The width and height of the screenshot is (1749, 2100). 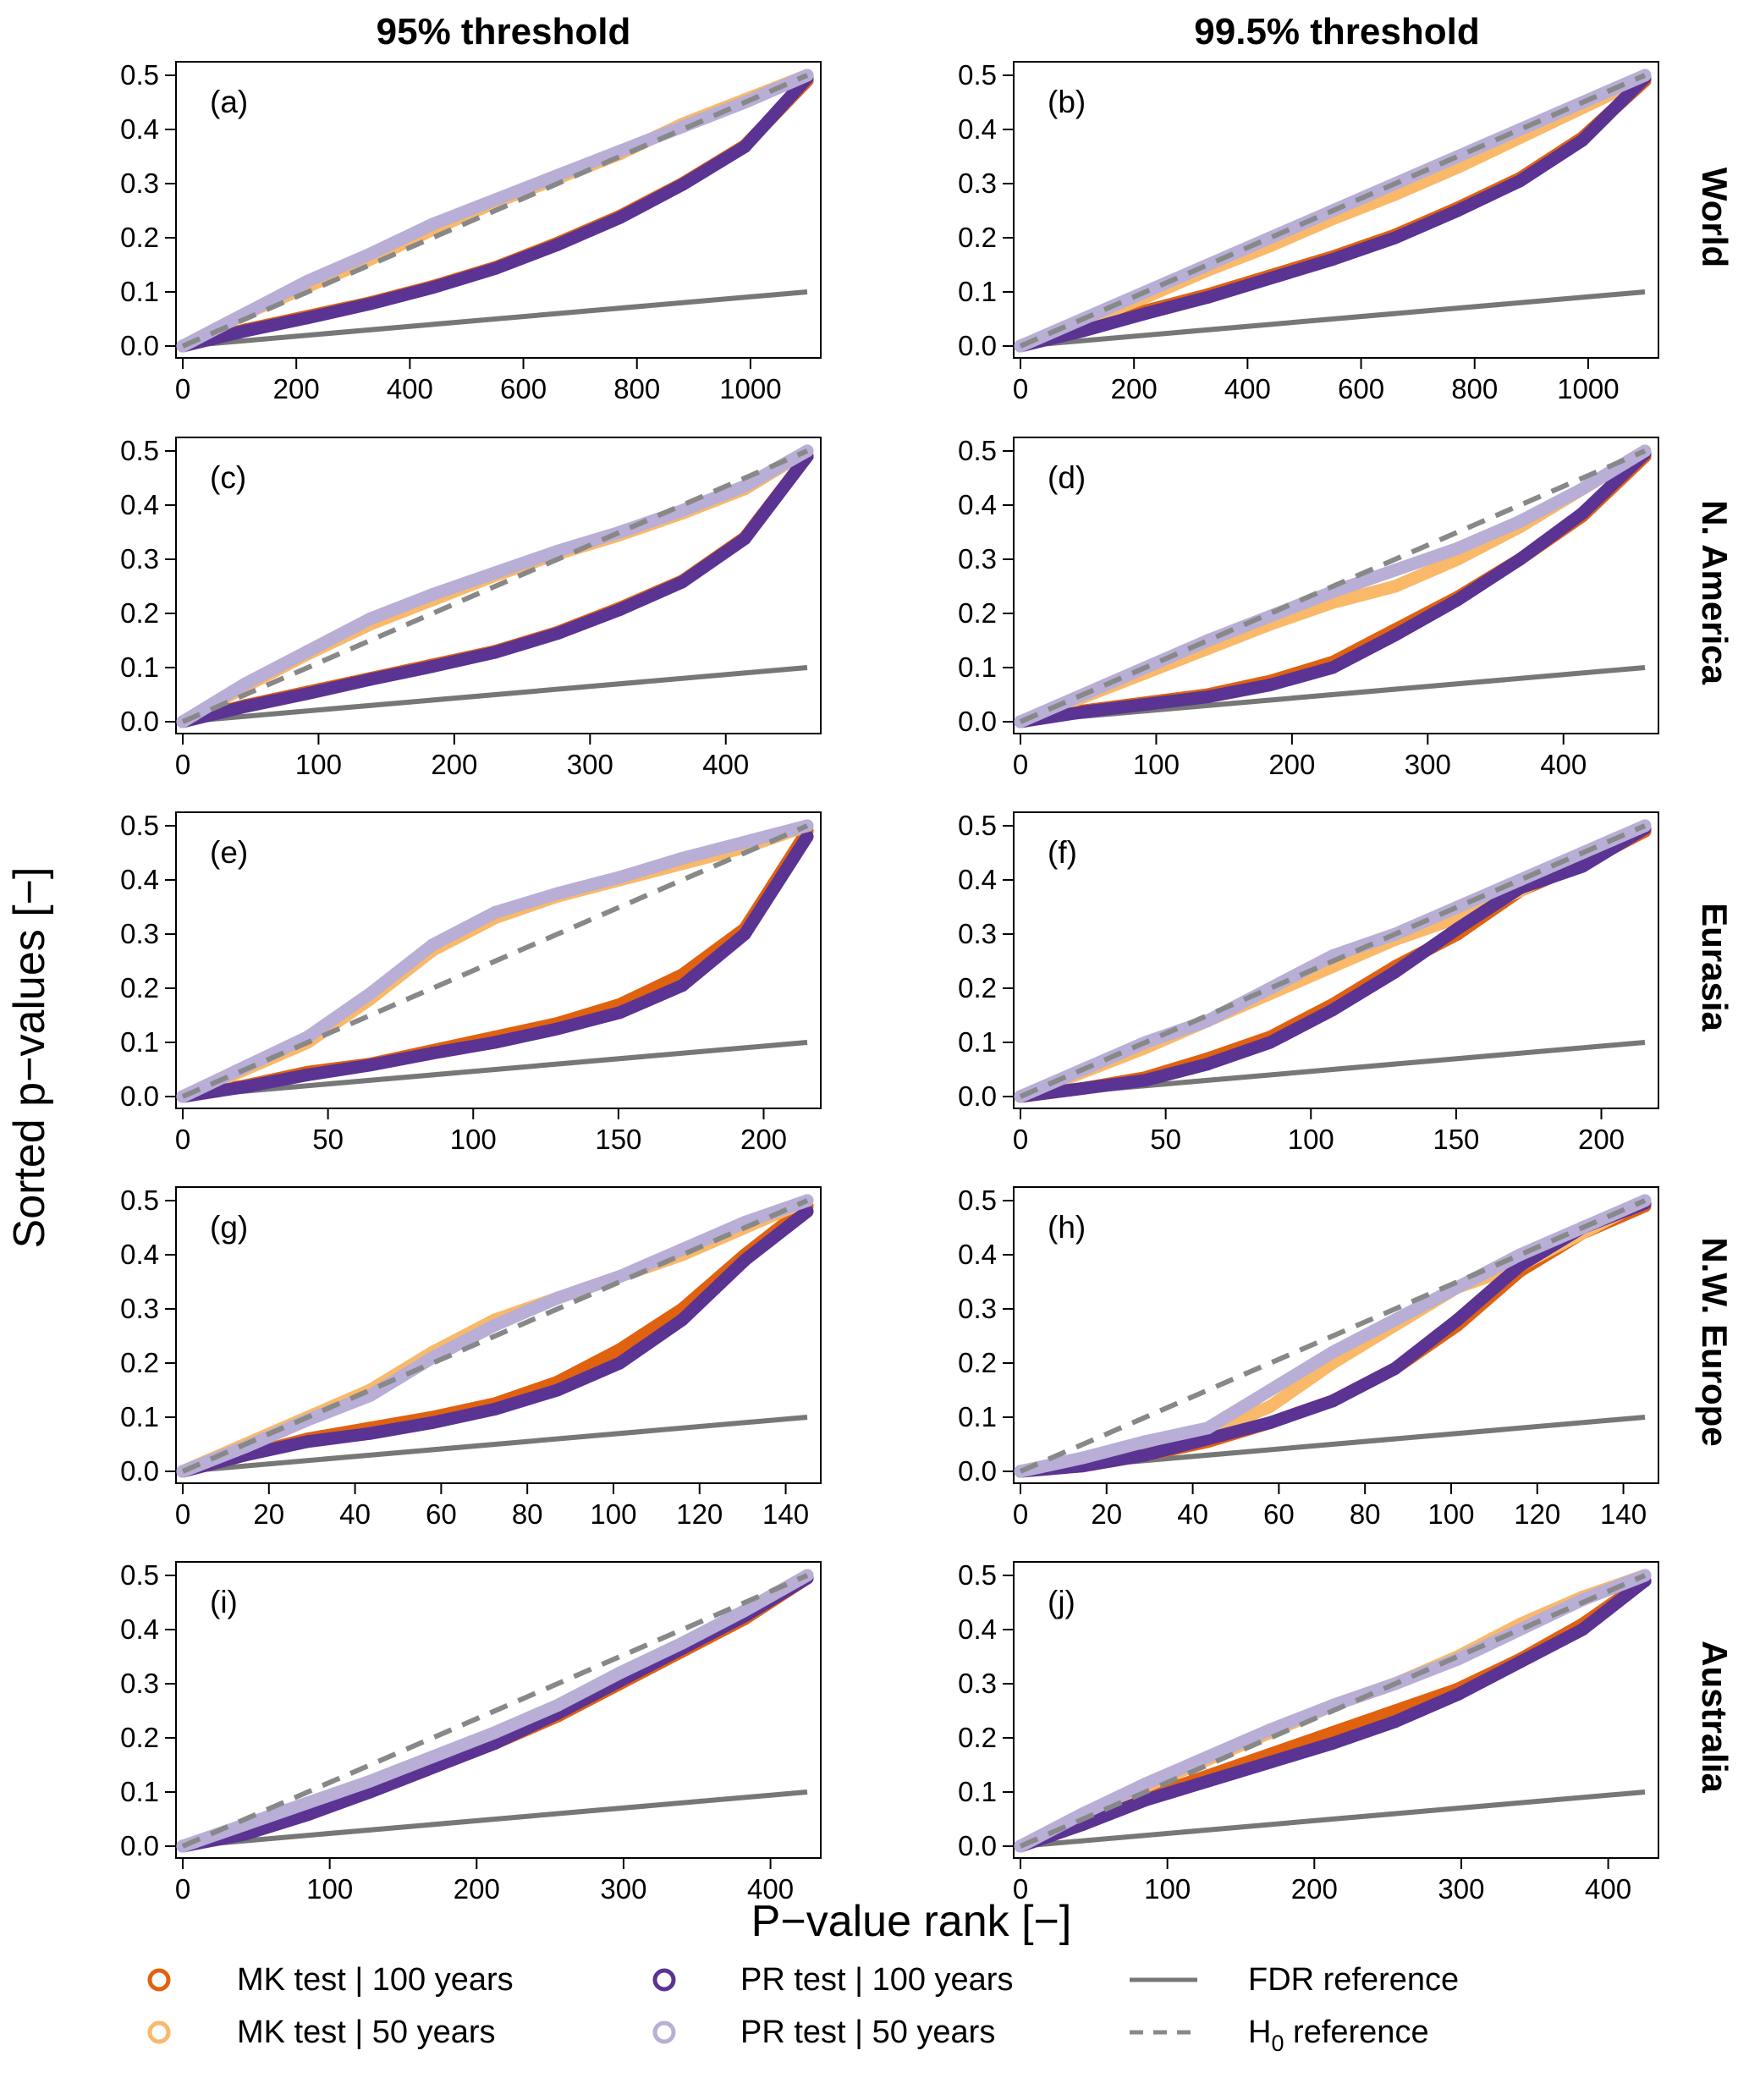 I want to click on panel-label: (i), so click(x=224, y=1602).